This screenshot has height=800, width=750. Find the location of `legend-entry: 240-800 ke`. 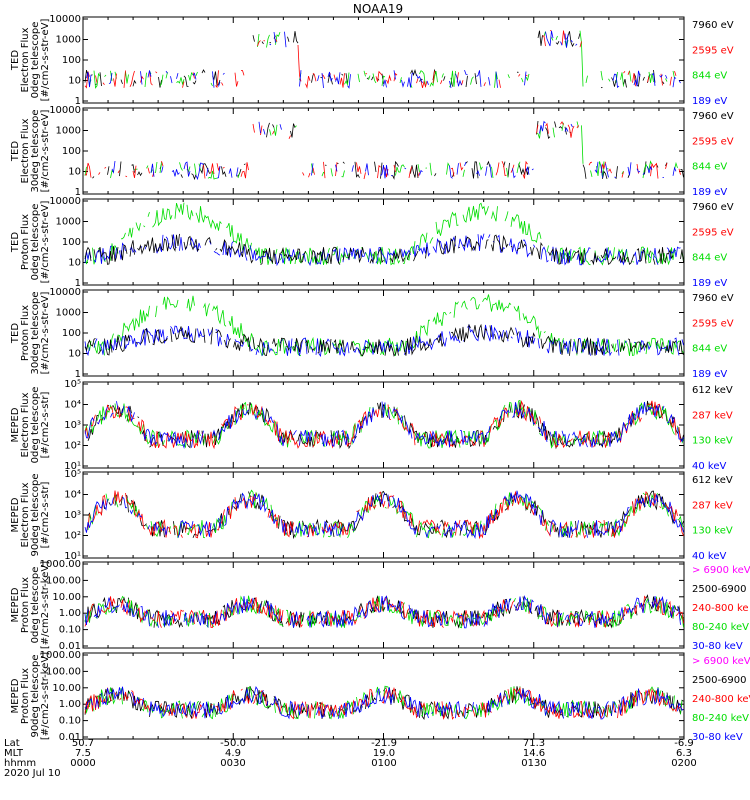

legend-entry: 240-800 ke is located at coordinates (720, 608).